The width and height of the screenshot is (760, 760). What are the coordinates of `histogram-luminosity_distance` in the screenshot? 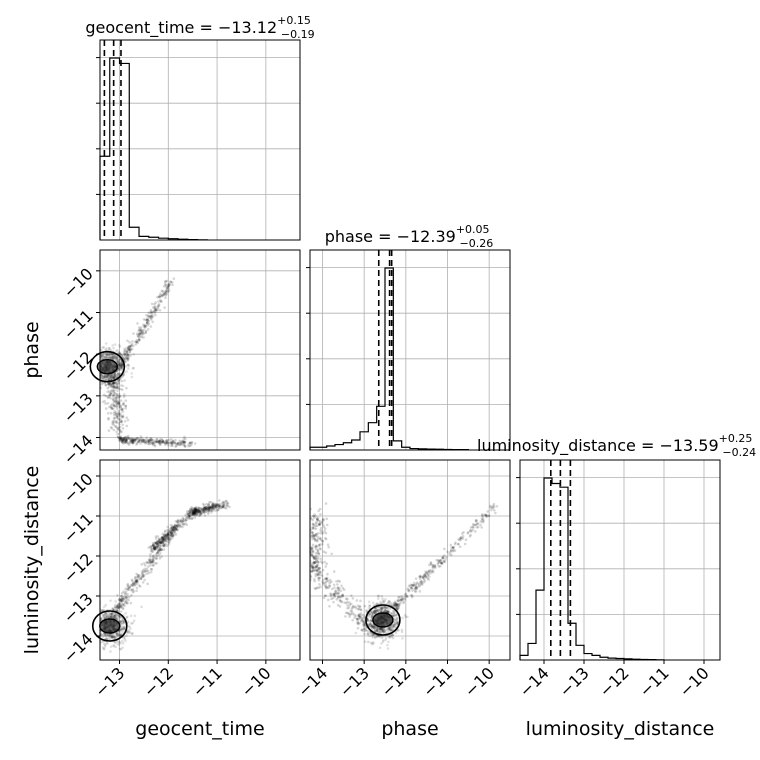 It's located at (592, 569).